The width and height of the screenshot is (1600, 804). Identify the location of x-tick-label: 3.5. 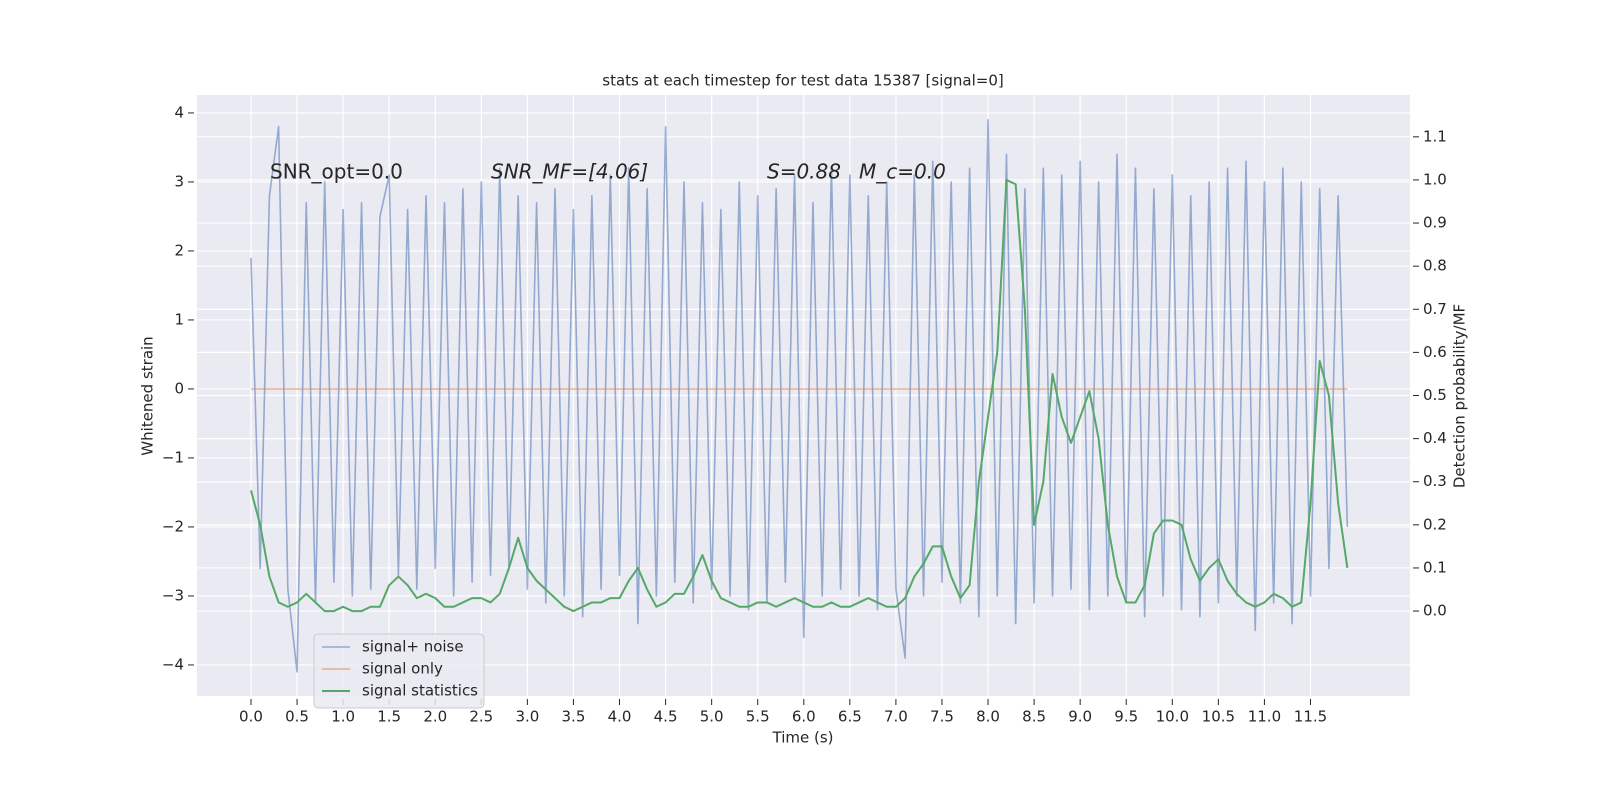
(574, 717).